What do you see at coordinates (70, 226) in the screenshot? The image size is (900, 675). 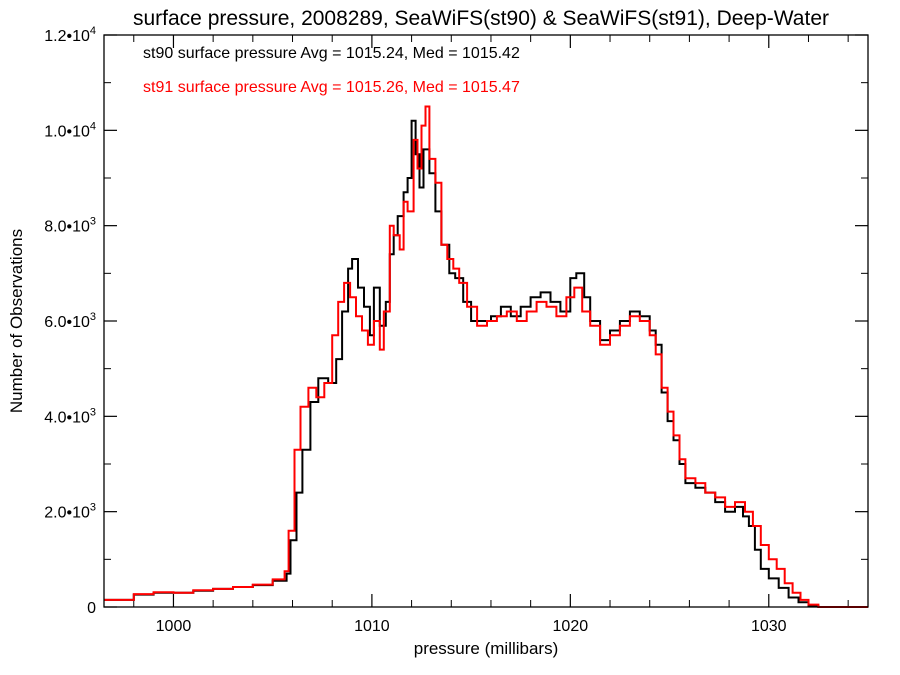 I see `y-tick-label: 8.0•103` at bounding box center [70, 226].